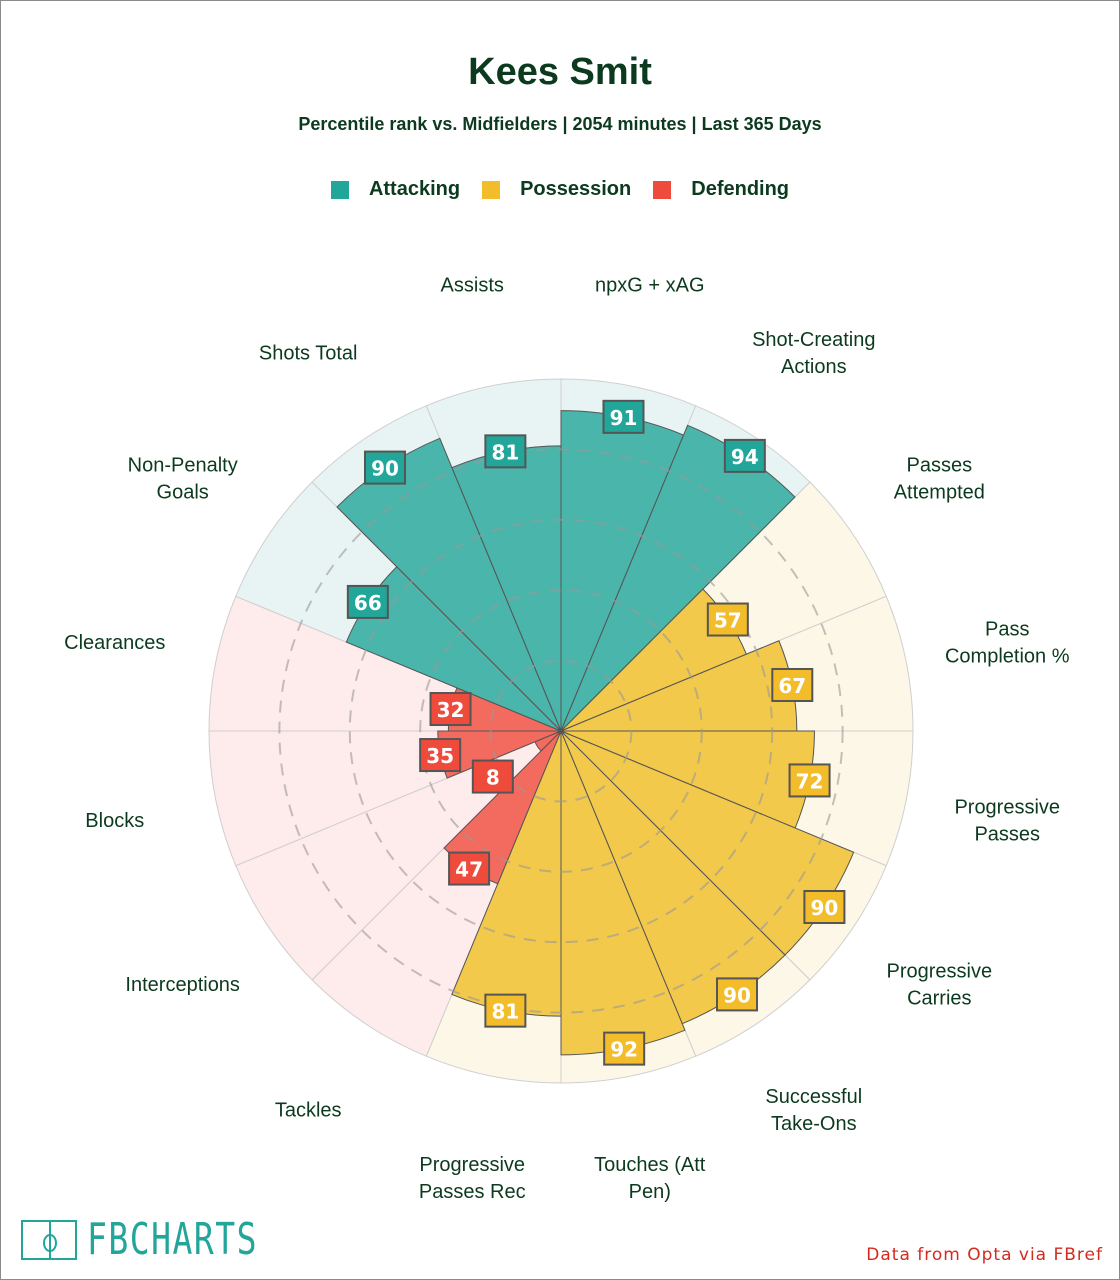 The image size is (1120, 1280). Describe the element at coordinates (1007, 657) in the screenshot. I see `metric-label: Completion %` at that location.